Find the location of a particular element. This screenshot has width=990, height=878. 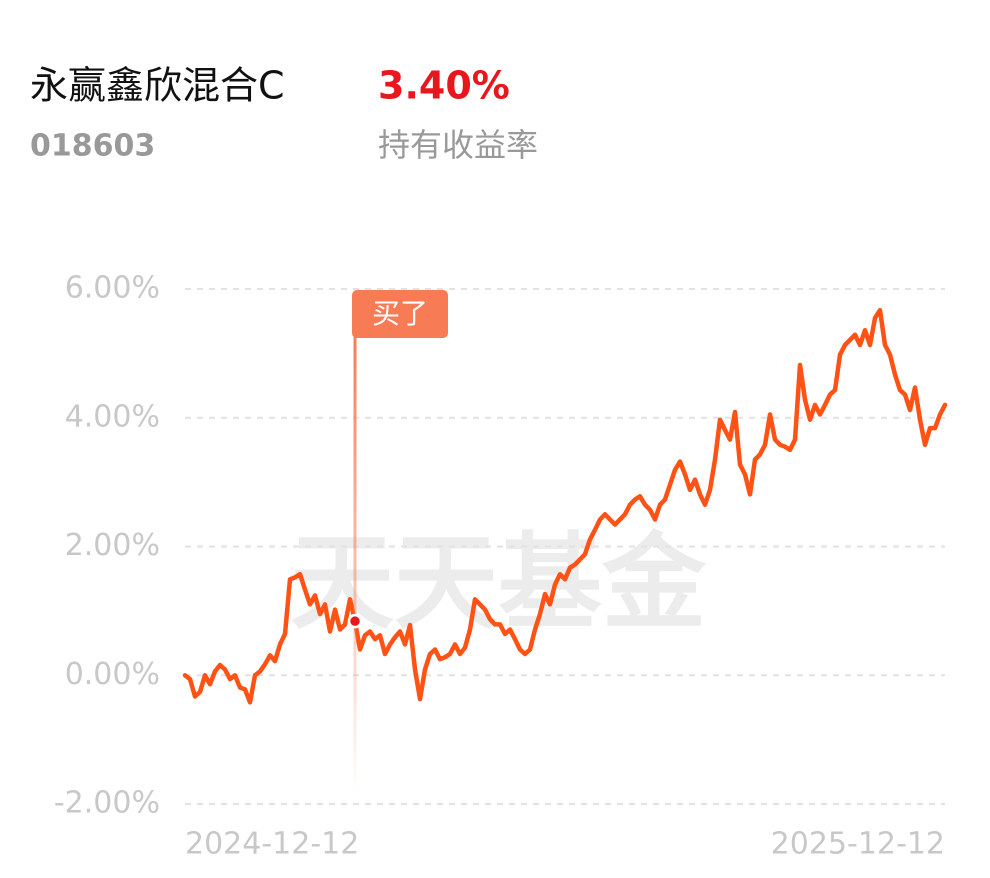

fund-name: 永赢鑫欣混合C is located at coordinates (157, 86).